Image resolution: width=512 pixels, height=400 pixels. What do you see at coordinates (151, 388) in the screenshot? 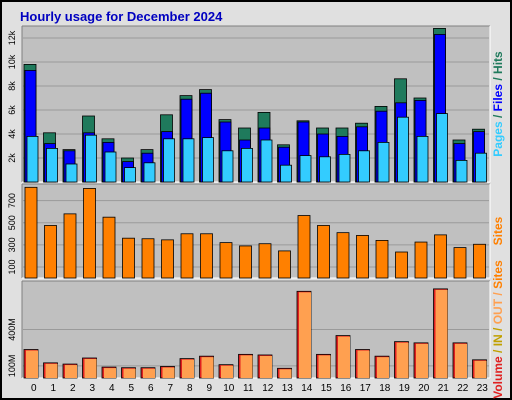
I see `hour-label: 6` at bounding box center [151, 388].